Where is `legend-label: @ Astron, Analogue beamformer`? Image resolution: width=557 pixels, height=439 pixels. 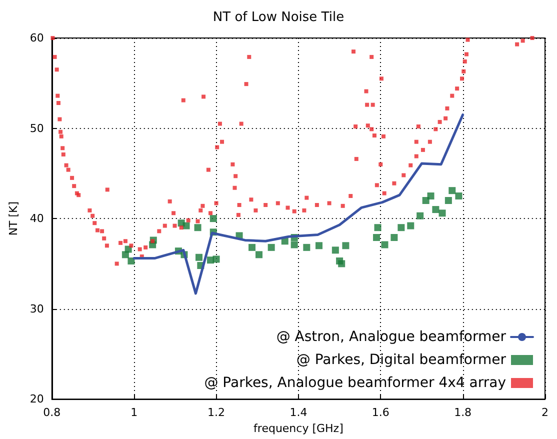 legend-label: @ Astron, Analogue beamformer is located at coordinates (391, 337).